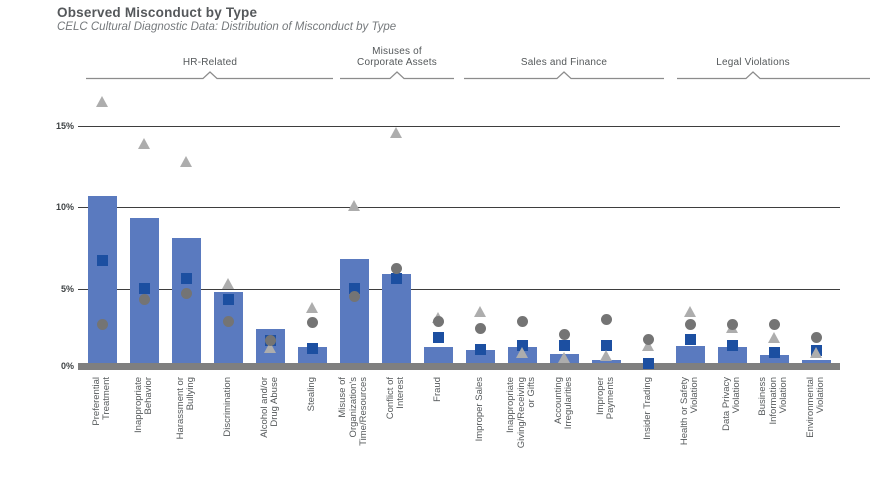 Image resolution: width=892 pixels, height=491 pixels. What do you see at coordinates (605, 398) in the screenshot?
I see `x-axis-label: Improper Payments` at bounding box center [605, 398].